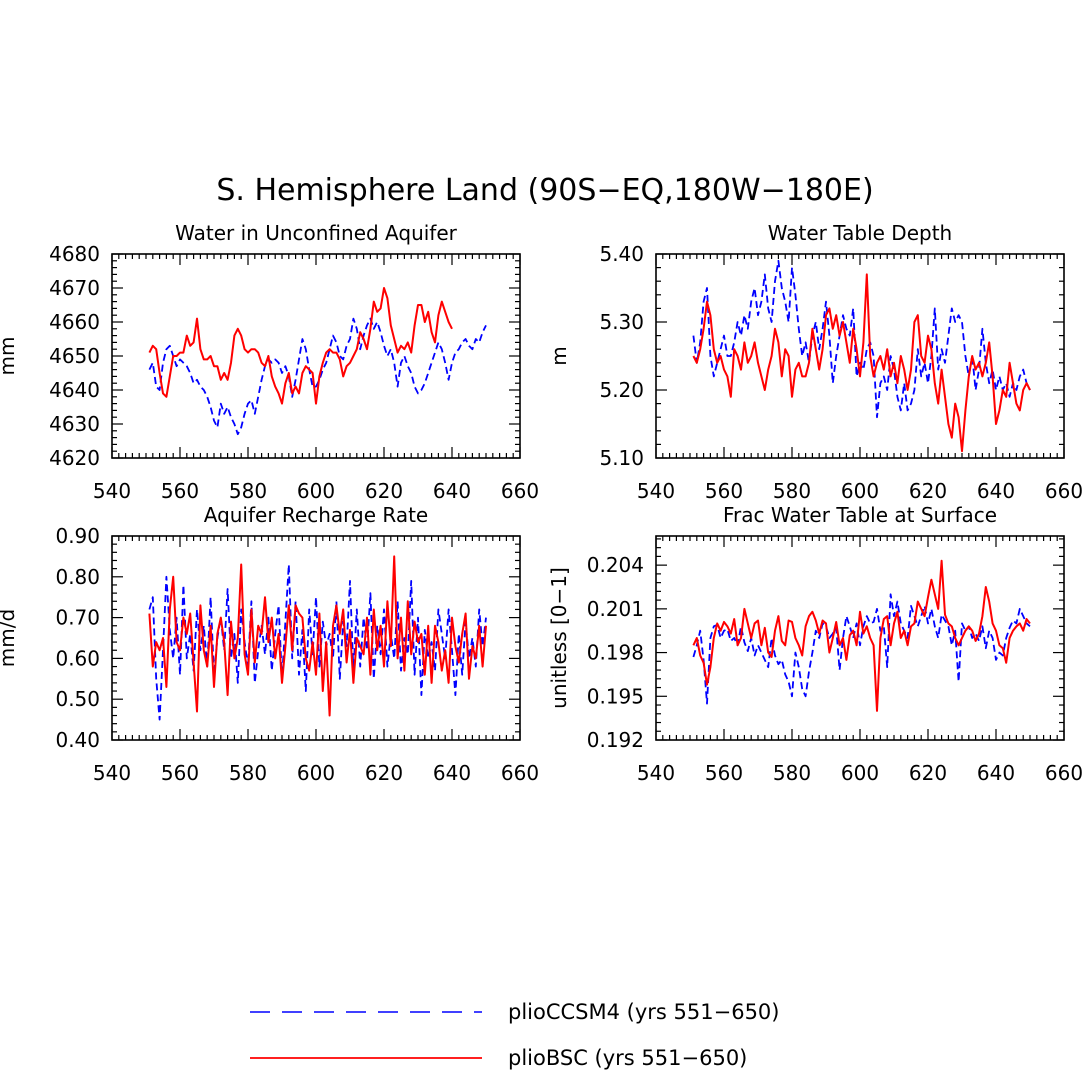  I want to click on panel-title: Aquifer Recharge Rate, so click(316, 515).